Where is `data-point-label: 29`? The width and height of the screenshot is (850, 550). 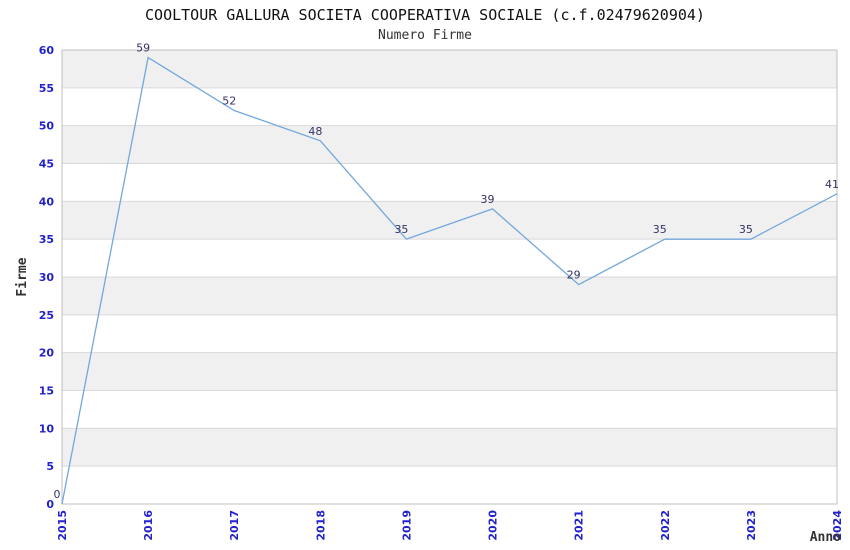
data-point-label: 29 is located at coordinates (574, 275).